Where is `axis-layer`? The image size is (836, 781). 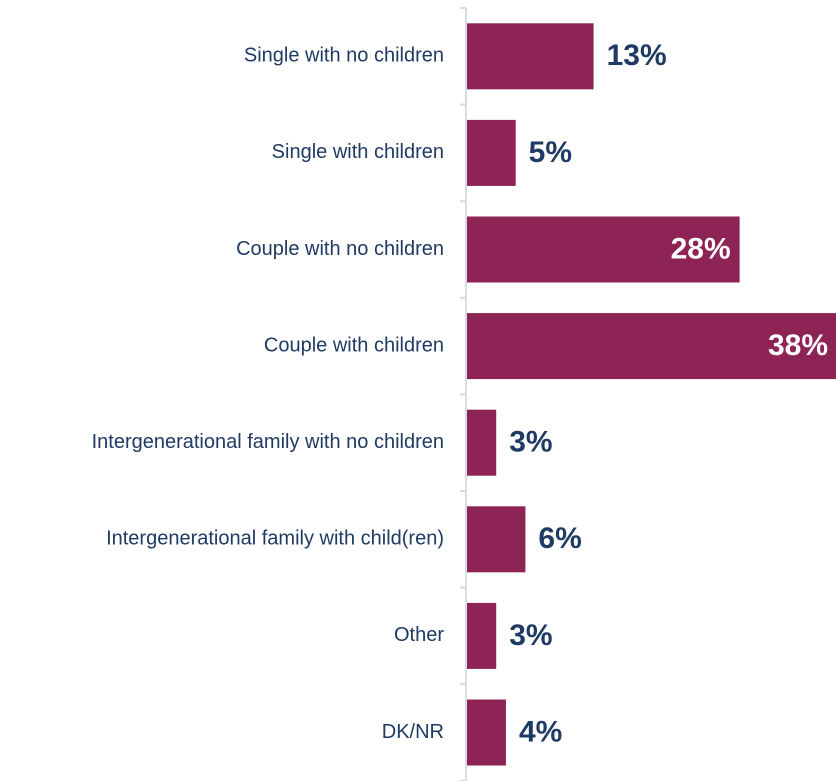 axis-layer is located at coordinates (463, 394).